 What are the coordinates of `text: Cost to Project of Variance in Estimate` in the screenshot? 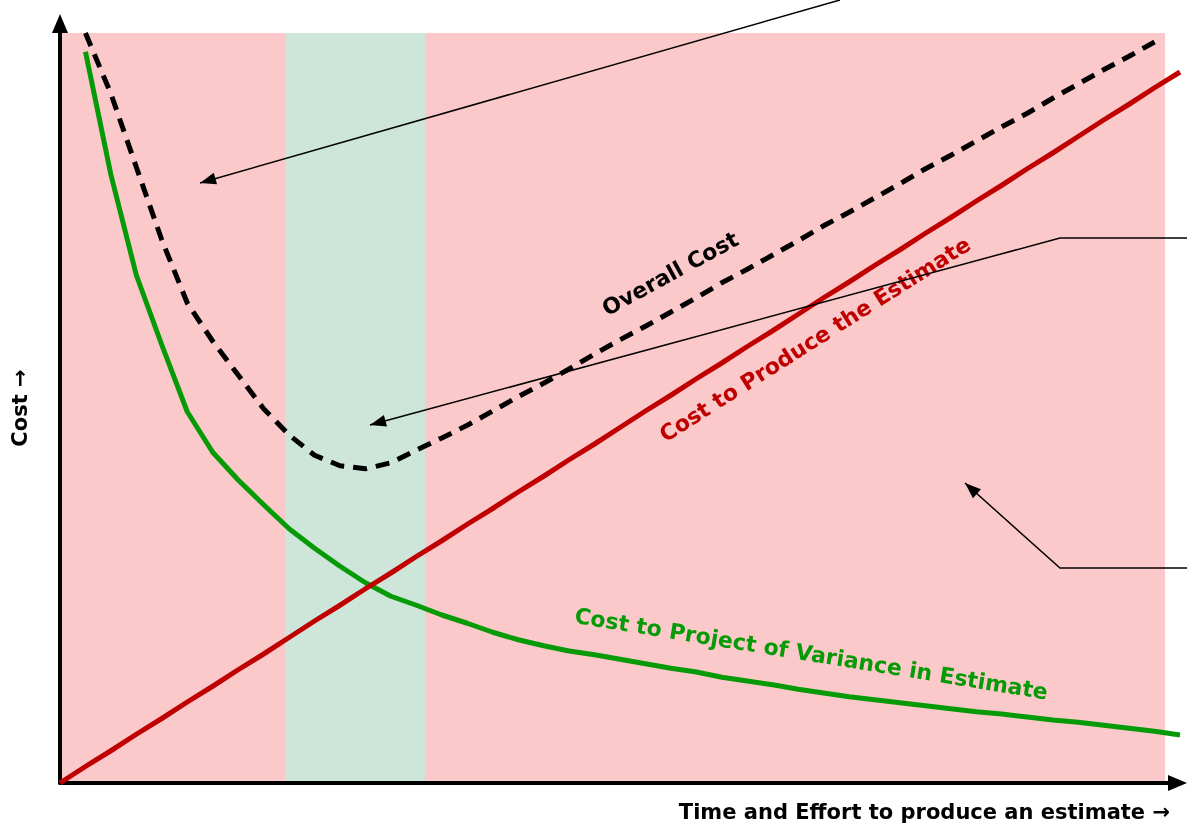 It's located at (811, 654).